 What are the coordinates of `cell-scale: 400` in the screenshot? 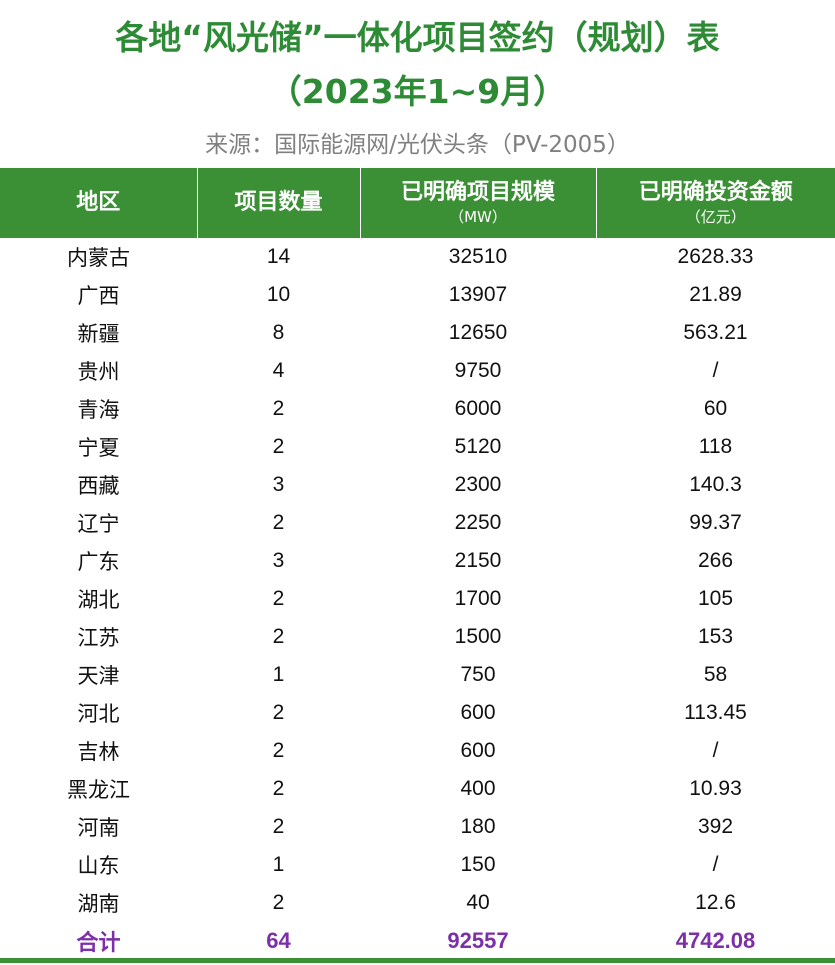 It's located at (478, 788).